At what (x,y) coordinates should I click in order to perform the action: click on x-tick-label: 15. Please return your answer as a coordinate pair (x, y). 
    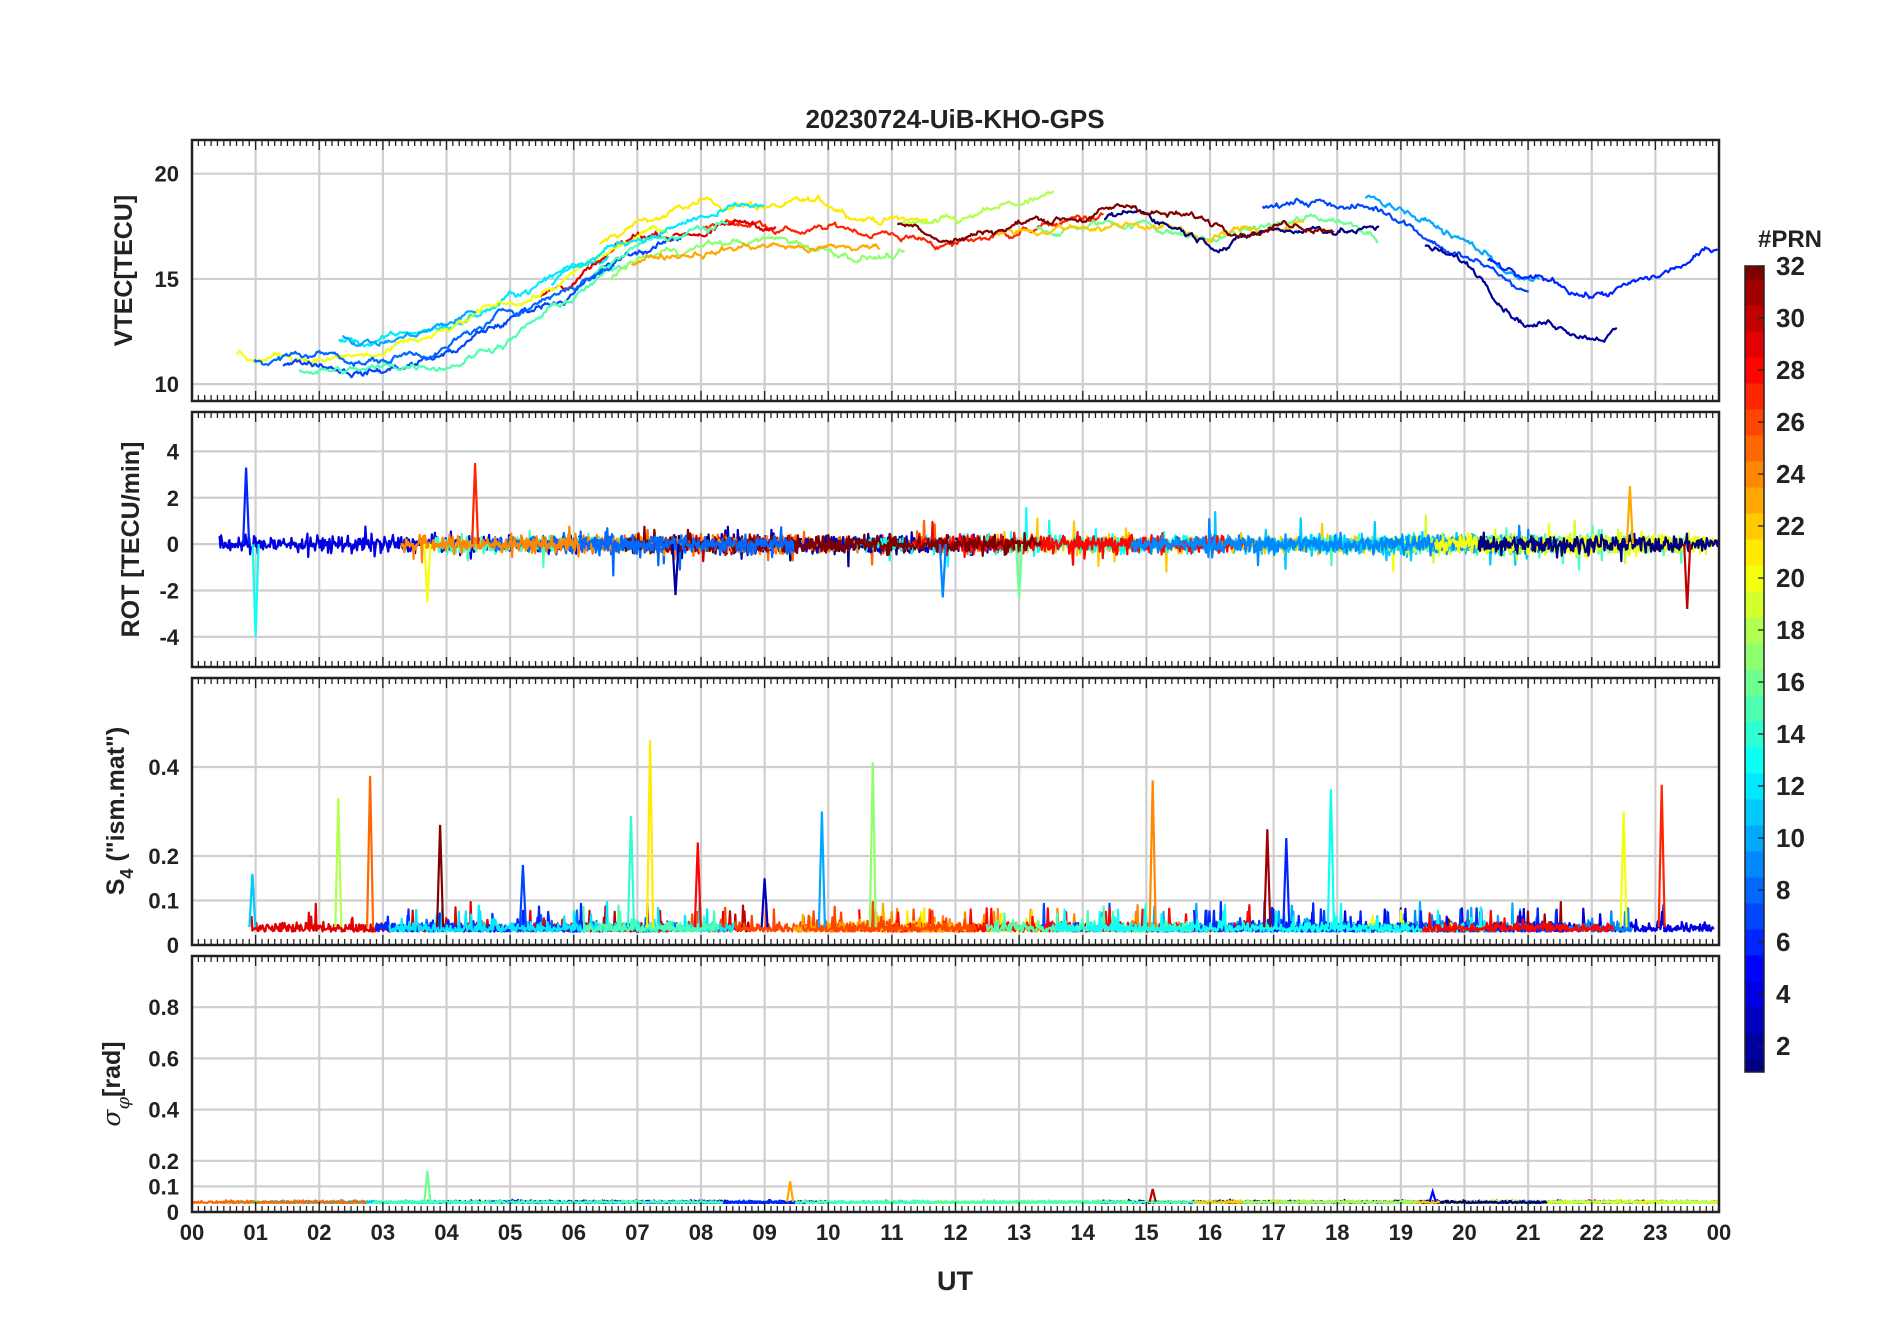
    Looking at the image, I should click on (1146, 1232).